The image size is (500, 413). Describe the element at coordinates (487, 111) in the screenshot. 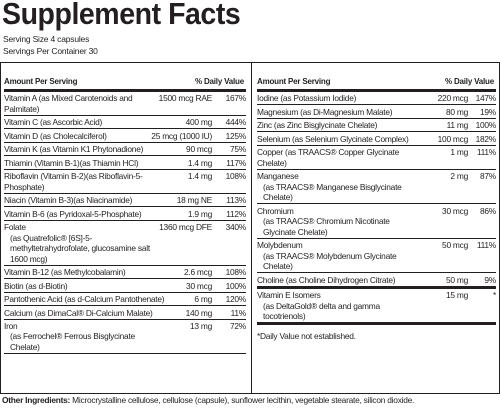

I see `daily-value: 19%` at that location.